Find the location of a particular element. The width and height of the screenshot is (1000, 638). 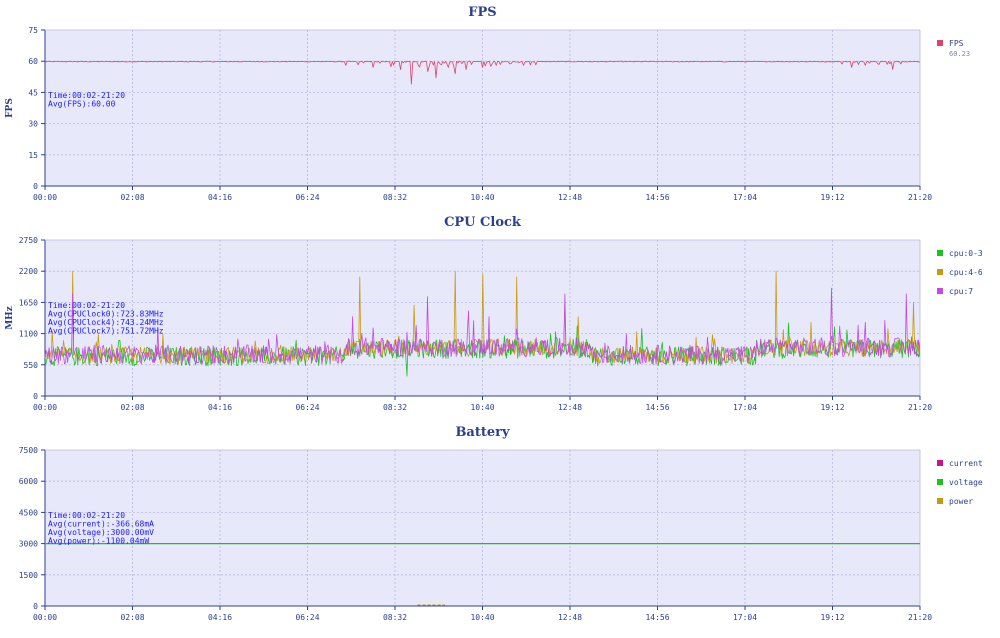

legend-label: cpu:4-6 is located at coordinates (966, 272).